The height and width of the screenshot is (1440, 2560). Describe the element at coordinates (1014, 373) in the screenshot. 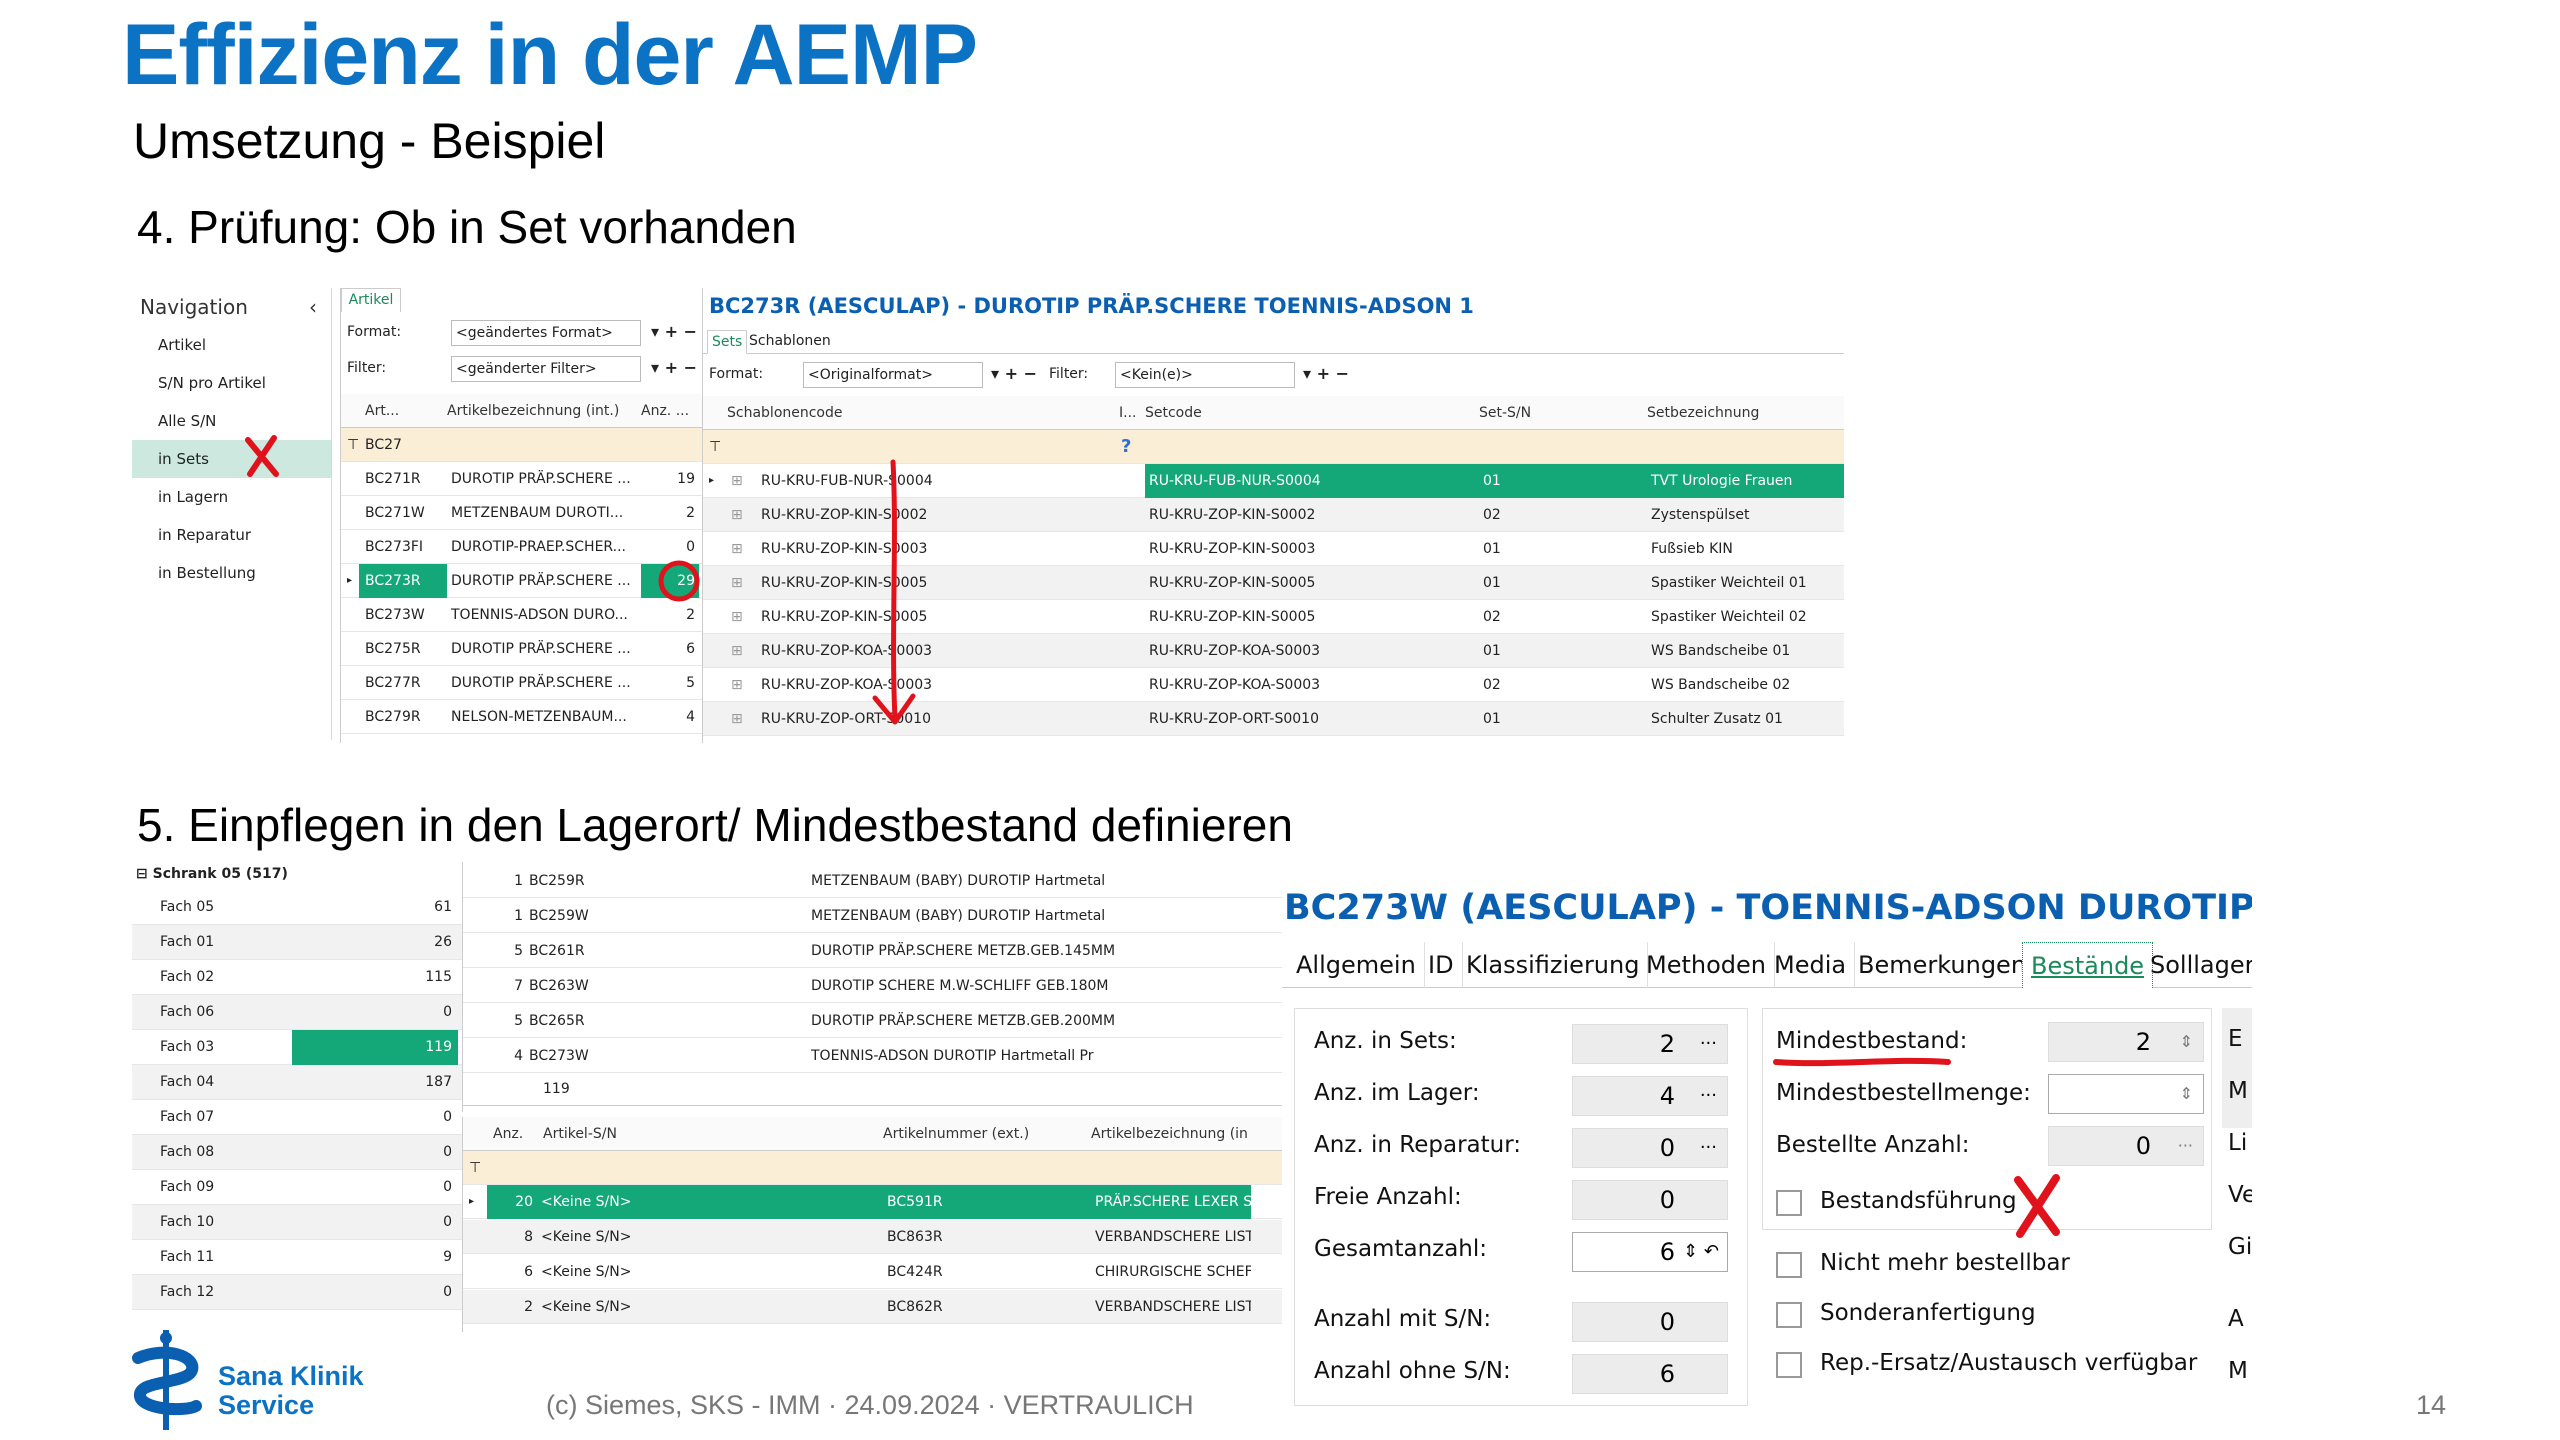

I see `sets-format-buttons: ▾ + −` at that location.